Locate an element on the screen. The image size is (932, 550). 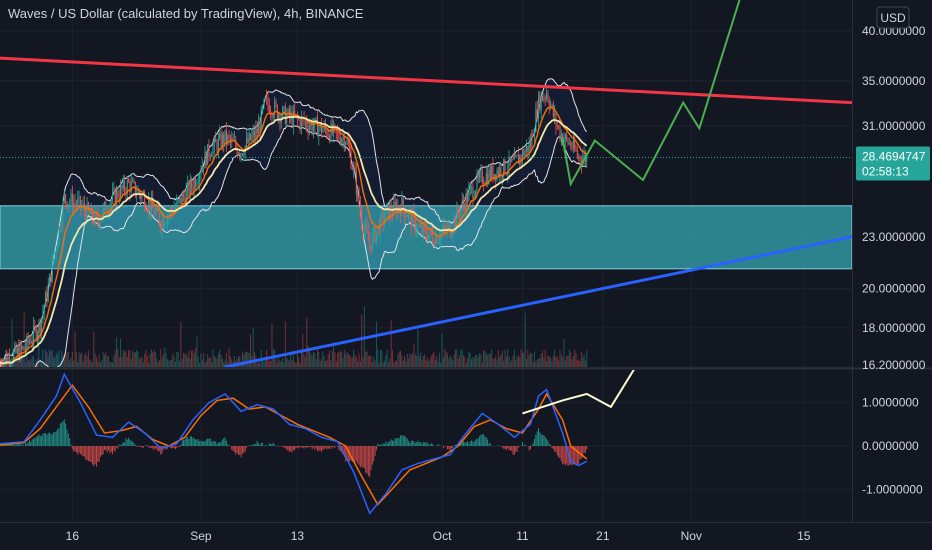
time-axis: 16 Sep 13 Oct 11 21 Nov 15 is located at coordinates (438, 536).